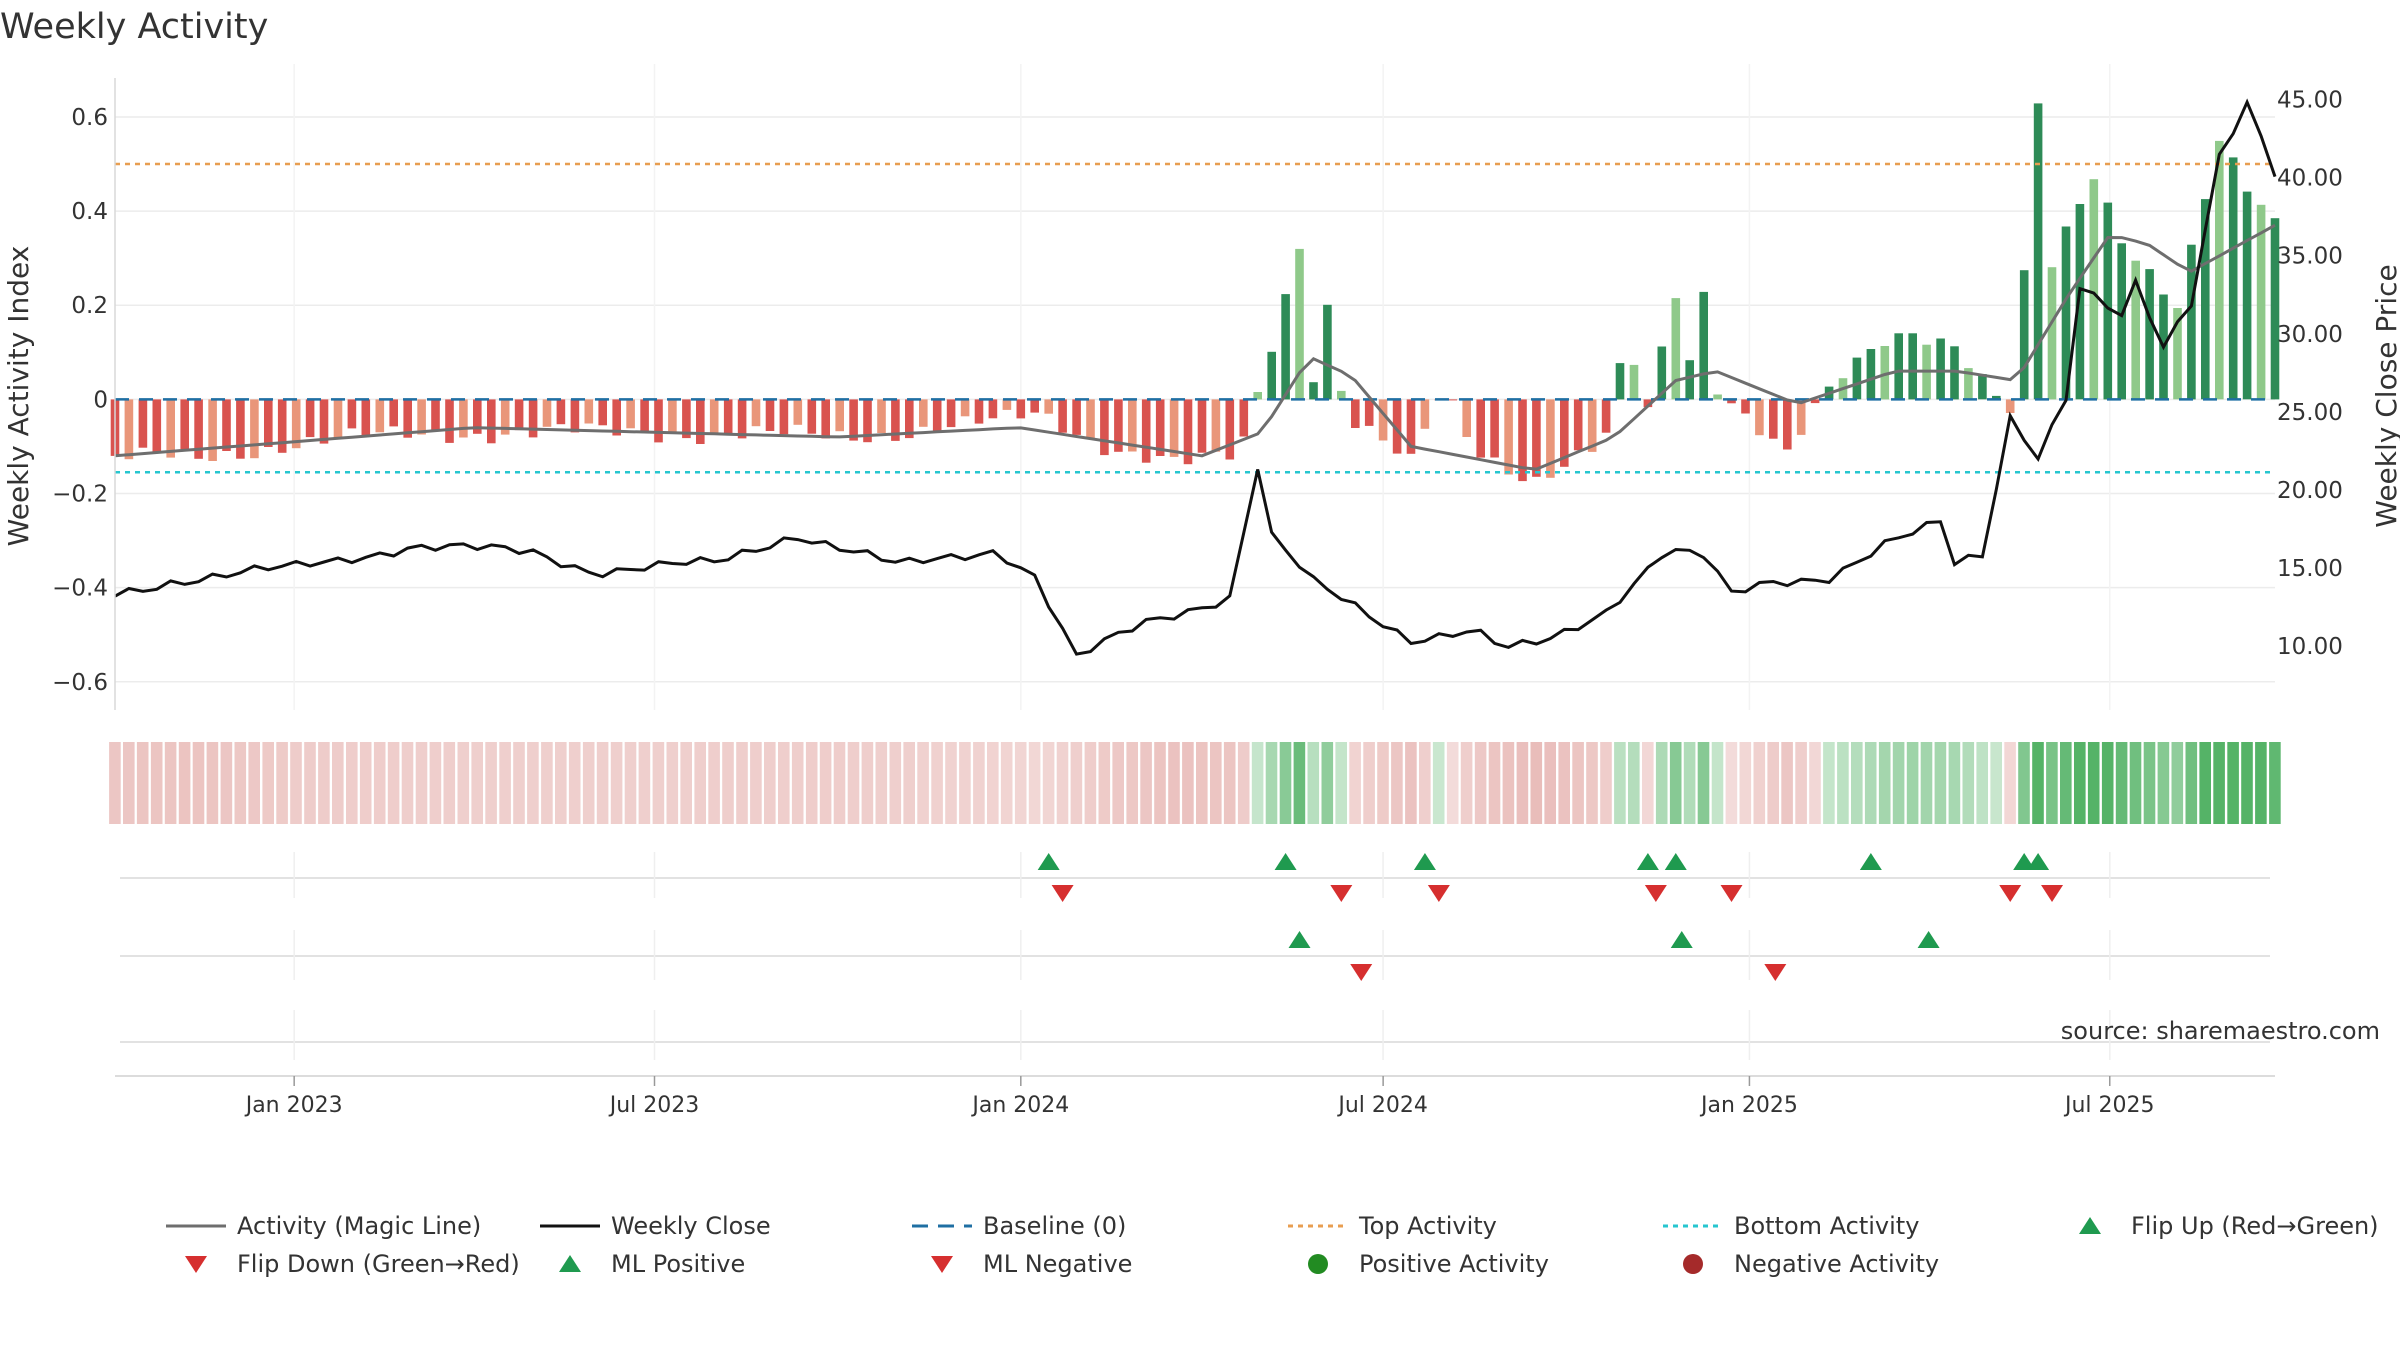  I want to click on right-tick-label: 20.00, so click(2310, 491).